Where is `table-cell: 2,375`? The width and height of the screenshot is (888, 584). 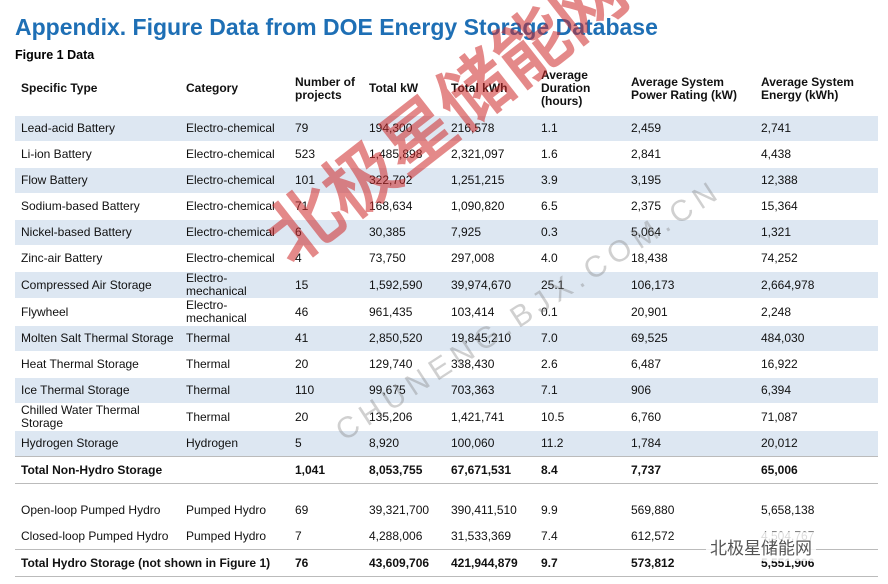 table-cell: 2,375 is located at coordinates (690, 206).